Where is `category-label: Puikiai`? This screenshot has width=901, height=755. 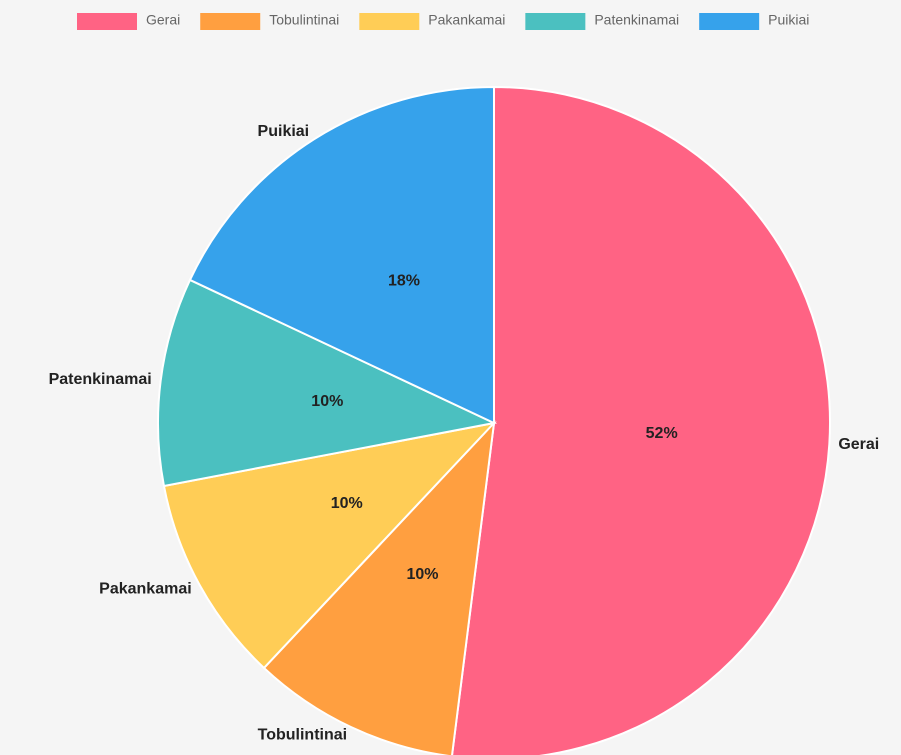 category-label: Puikiai is located at coordinates (284, 131).